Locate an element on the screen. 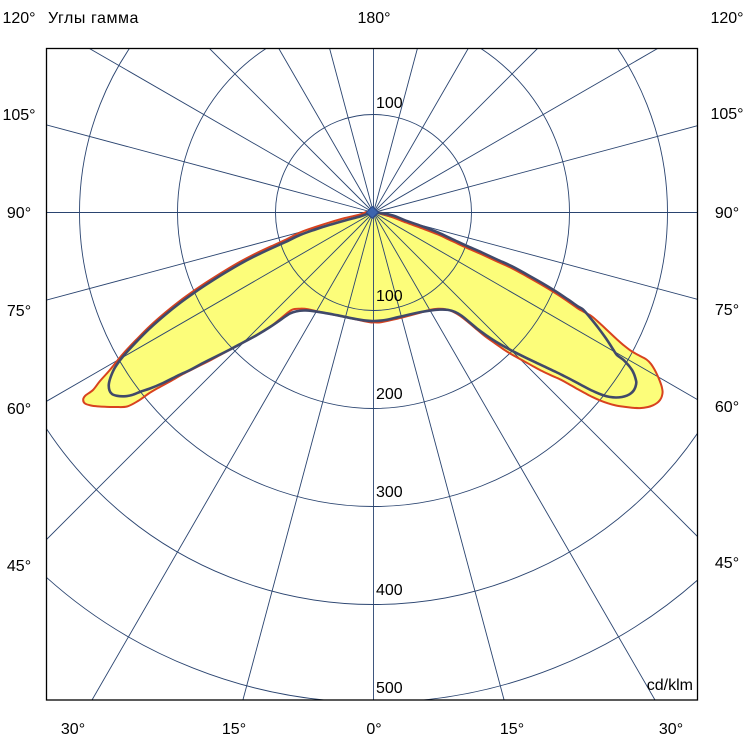  svg-text: cd/klm is located at coordinates (670, 685).